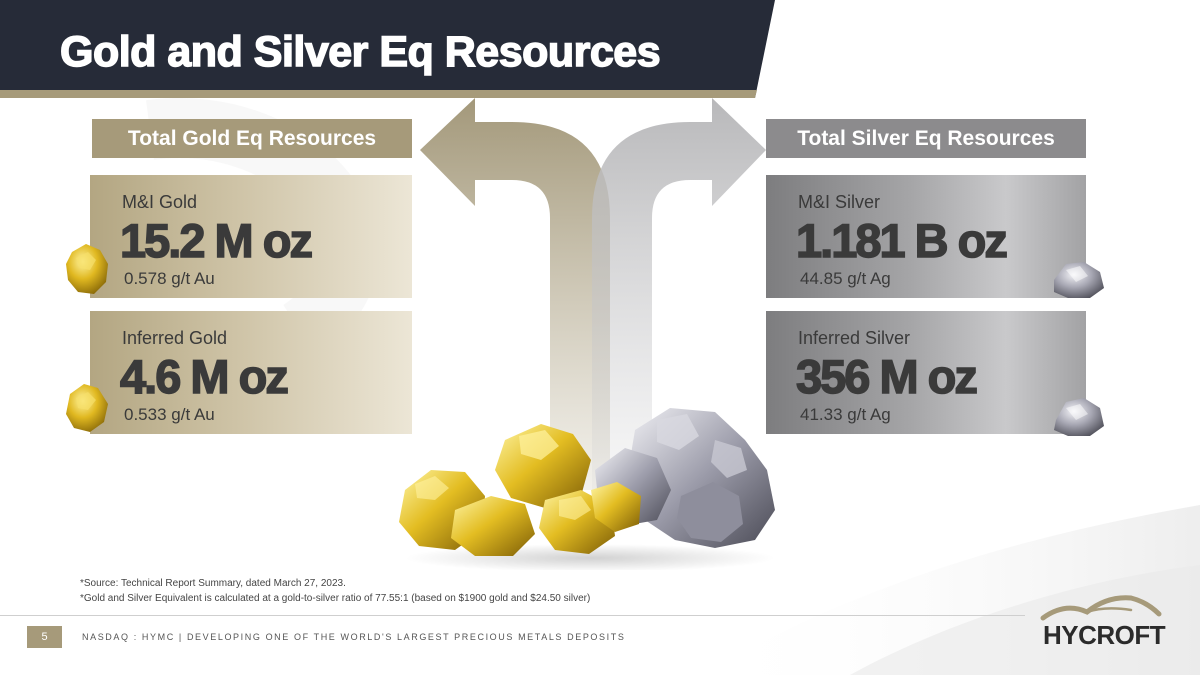 The width and height of the screenshot is (1200, 675). Describe the element at coordinates (1101, 608) in the screenshot. I see `hycroft-logo-mountain-icon` at that location.